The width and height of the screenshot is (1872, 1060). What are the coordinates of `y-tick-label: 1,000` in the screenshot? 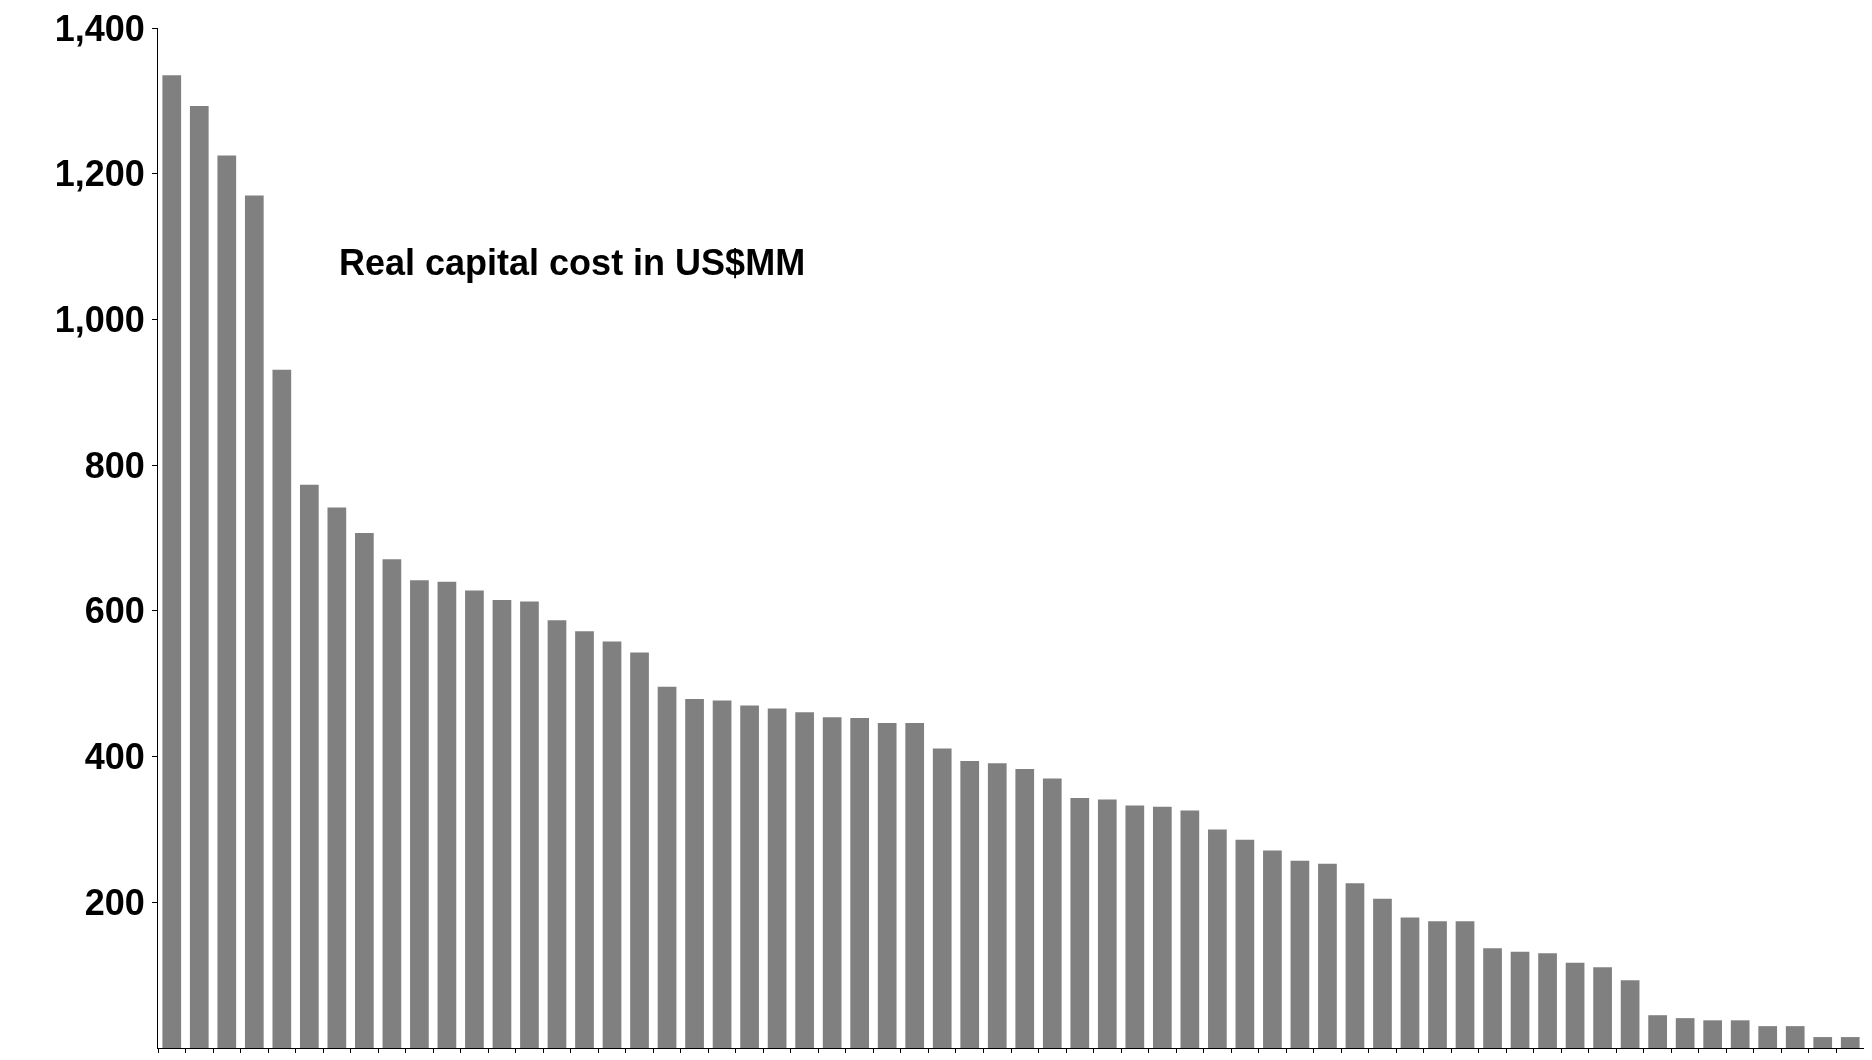 It's located at (99, 320).